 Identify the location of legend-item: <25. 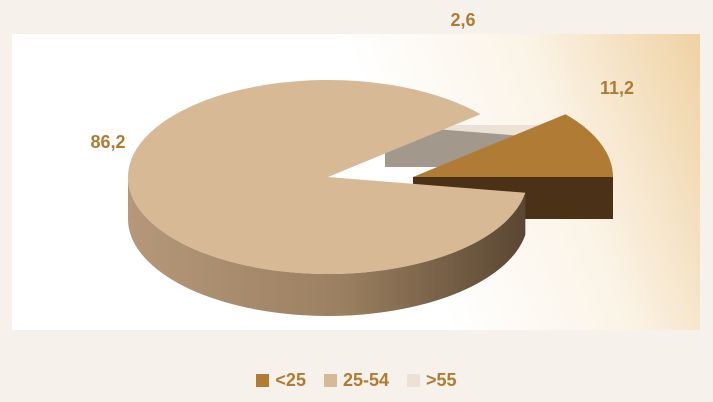
(281, 380).